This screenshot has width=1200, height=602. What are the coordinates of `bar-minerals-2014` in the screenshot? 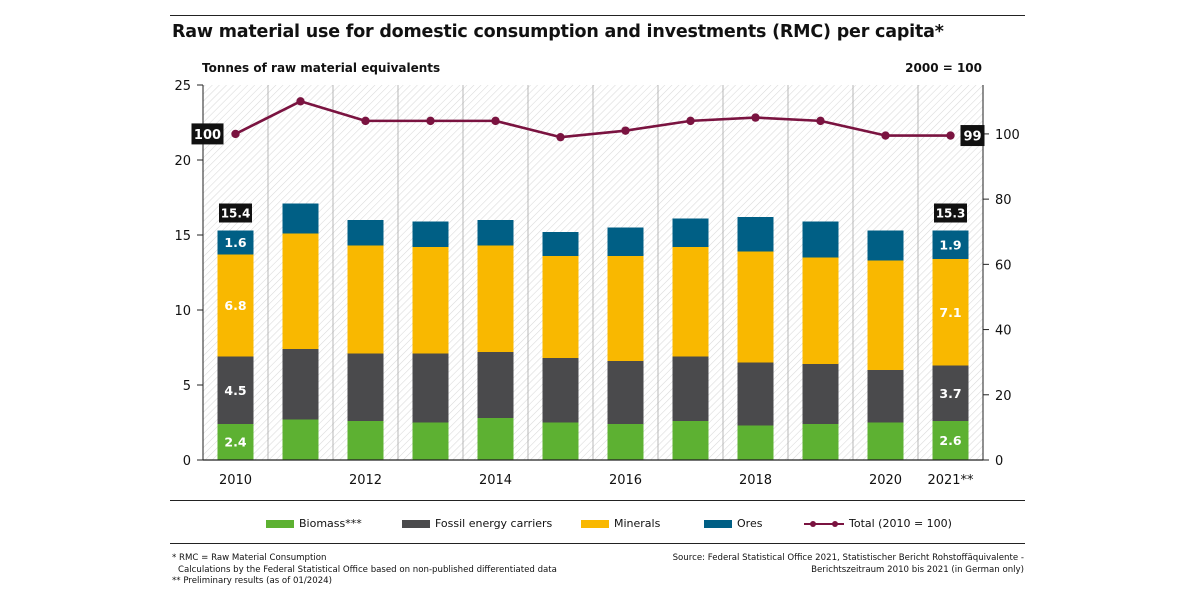 It's located at (495, 298).